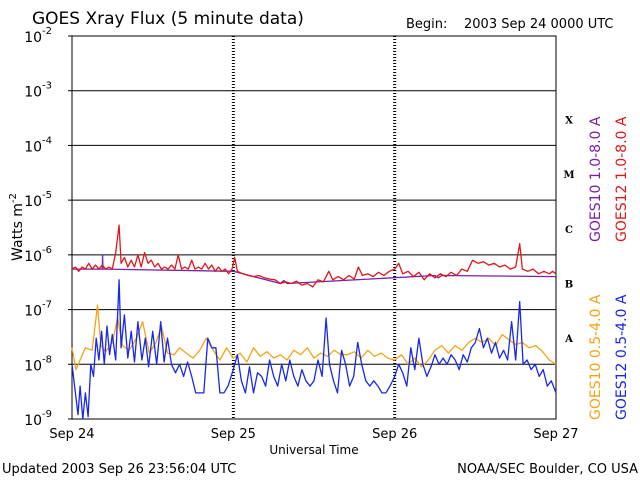  I want to click on flare-class-labels: X M C B A, so click(568, 230).